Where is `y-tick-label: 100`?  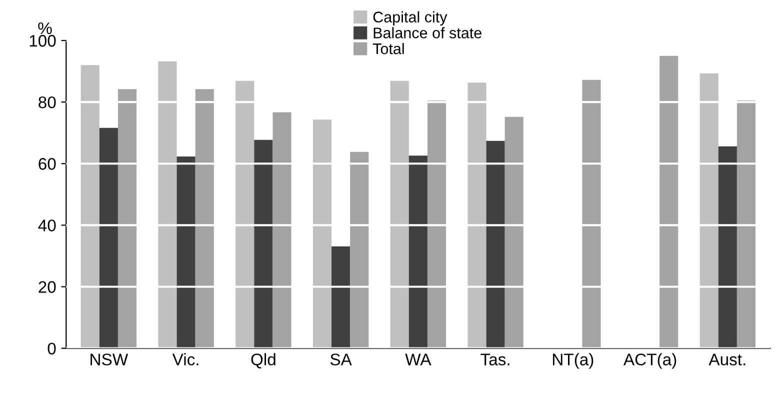 y-tick-label: 100 is located at coordinates (43, 40).